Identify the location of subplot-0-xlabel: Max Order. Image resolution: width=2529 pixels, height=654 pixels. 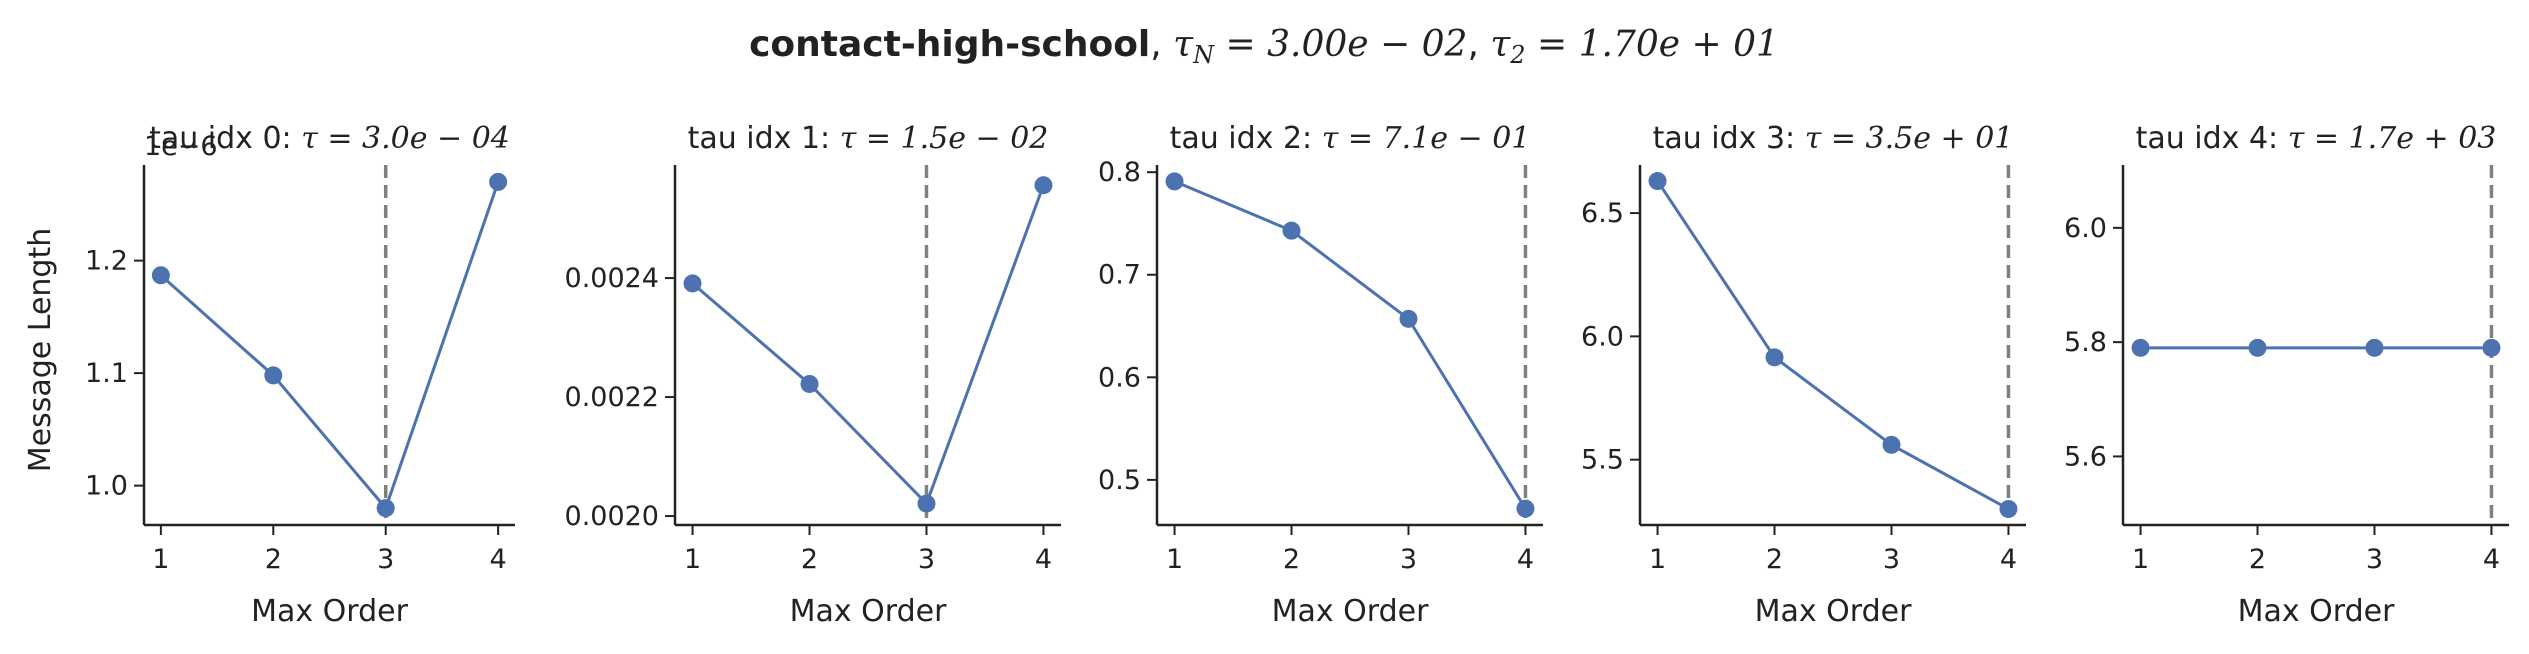
(329, 611).